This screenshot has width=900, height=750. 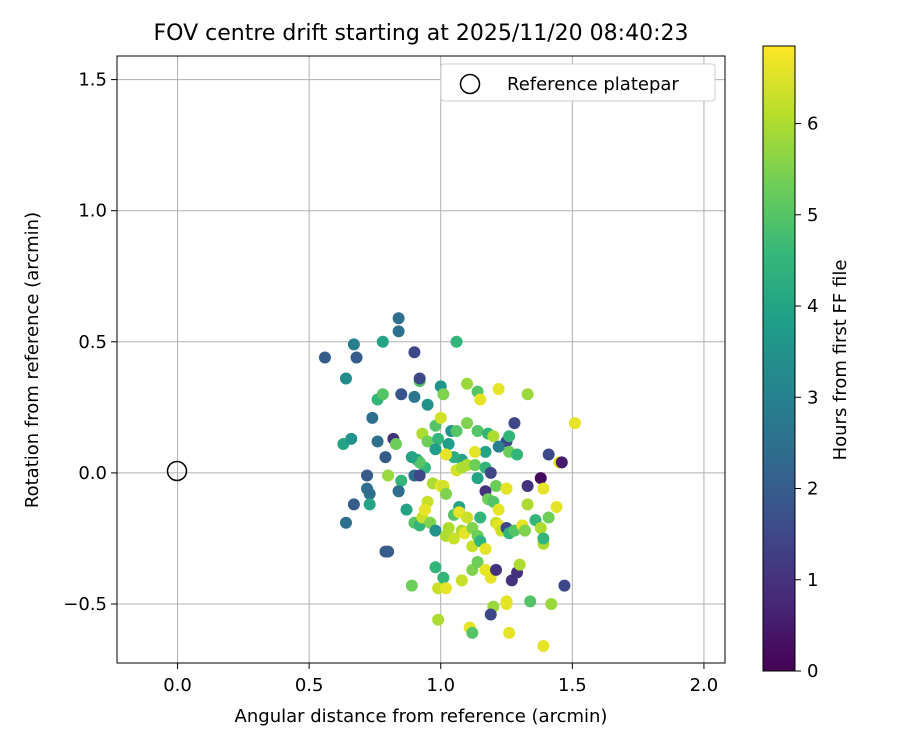 What do you see at coordinates (593, 84) in the screenshot?
I see `legend-label-reference-platepar: Reference platepar` at bounding box center [593, 84].